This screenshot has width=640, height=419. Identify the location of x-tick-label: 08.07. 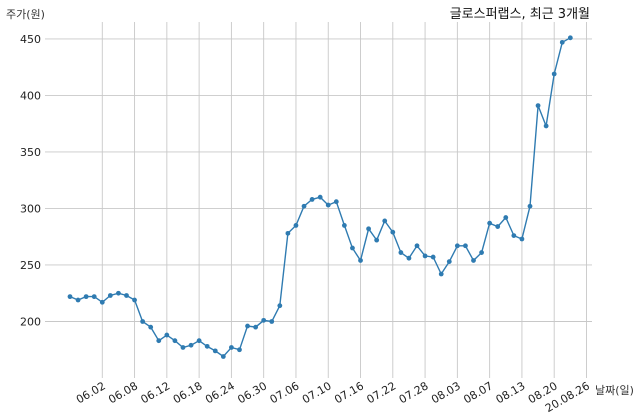
(478, 392).